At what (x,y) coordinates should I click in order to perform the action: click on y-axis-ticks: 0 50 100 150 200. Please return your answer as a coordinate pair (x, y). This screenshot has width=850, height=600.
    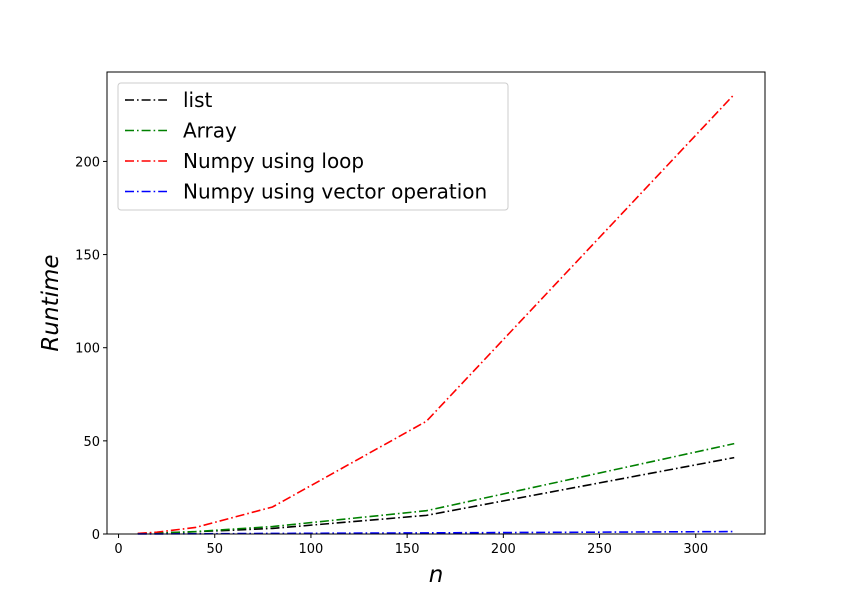
    Looking at the image, I should click on (91, 349).